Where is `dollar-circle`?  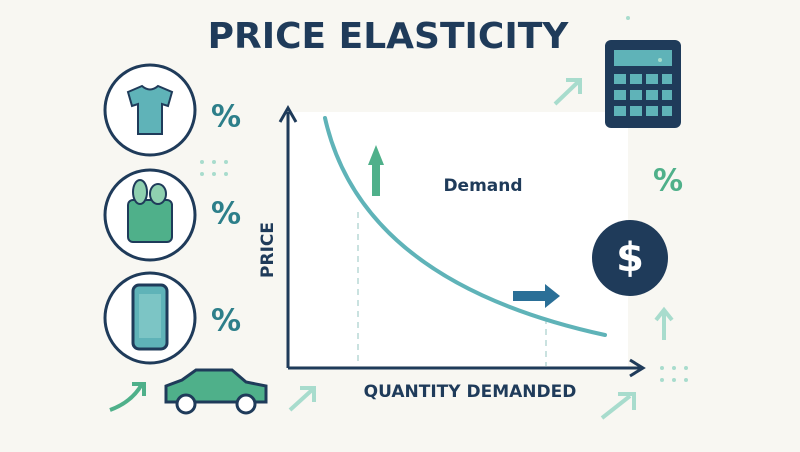
dollar-circle is located at coordinates (630, 258).